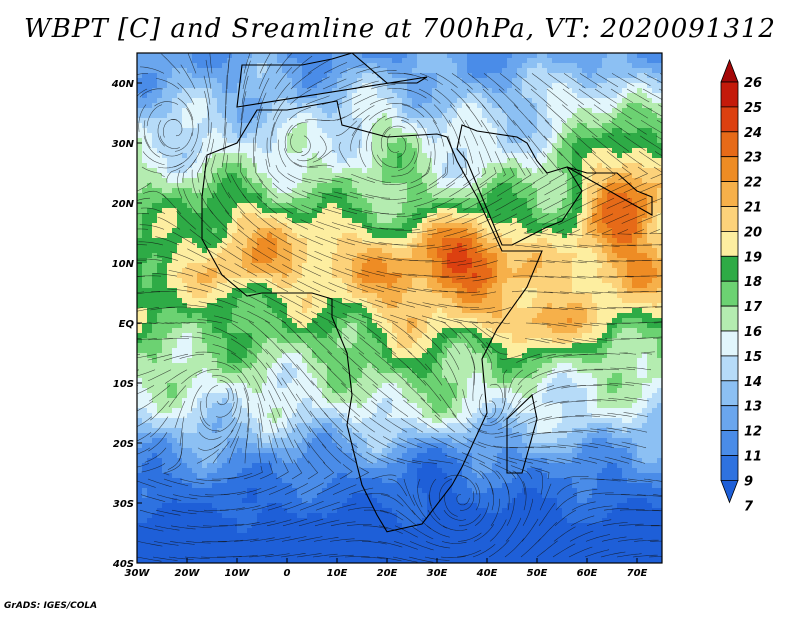 The height and width of the screenshot is (618, 800). What do you see at coordinates (753, 133) in the screenshot?
I see `colorbar-label: 24` at bounding box center [753, 133].